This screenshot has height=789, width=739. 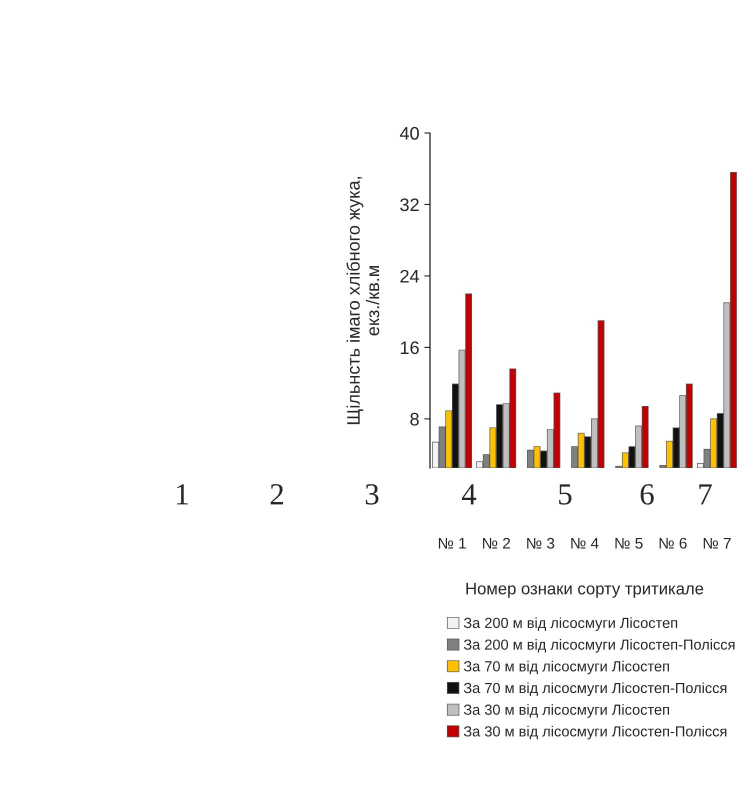 I want to click on legend-label: За 70 м від лісосмуги Лісостеп-Полісся, so click(x=595, y=689).